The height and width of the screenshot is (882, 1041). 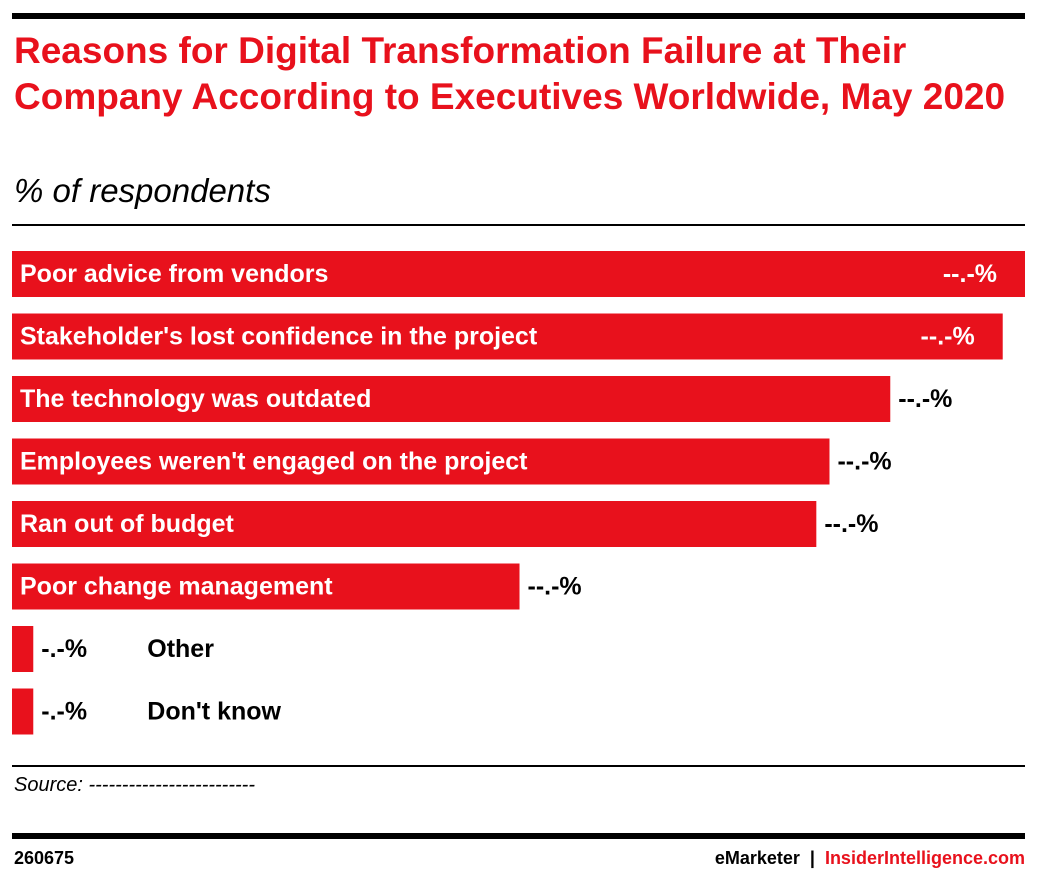 I want to click on category-label: Employees weren't engaged on the project, so click(x=274, y=462).